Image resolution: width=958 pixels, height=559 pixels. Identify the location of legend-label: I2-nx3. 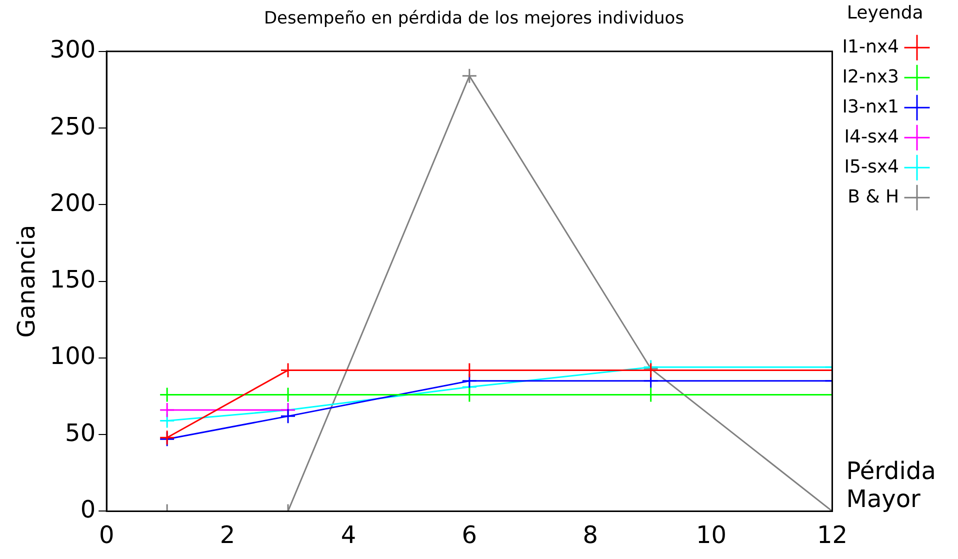
(870, 77).